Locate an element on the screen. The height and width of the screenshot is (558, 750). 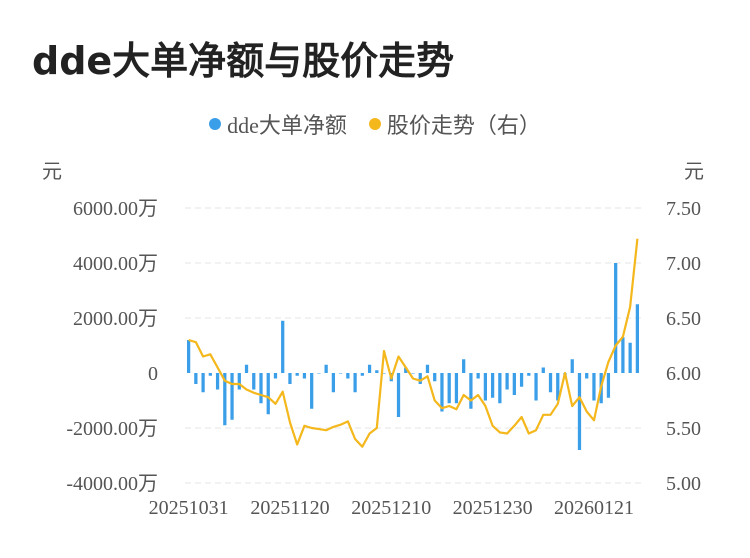
y-right-tick-label: 7.50 is located at coordinates (683, 209).